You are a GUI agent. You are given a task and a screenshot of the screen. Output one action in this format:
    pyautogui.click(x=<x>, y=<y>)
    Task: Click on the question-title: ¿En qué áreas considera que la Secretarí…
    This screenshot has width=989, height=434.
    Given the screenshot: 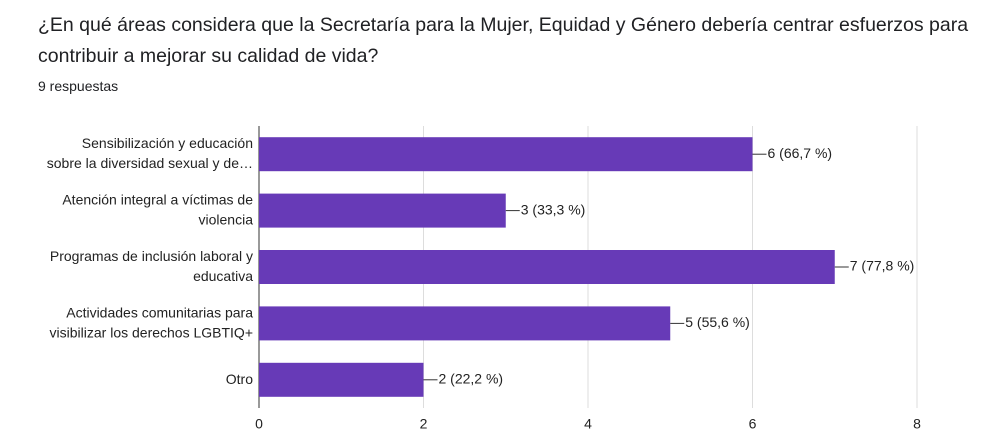 What is the action you would take?
    pyautogui.click(x=503, y=40)
    